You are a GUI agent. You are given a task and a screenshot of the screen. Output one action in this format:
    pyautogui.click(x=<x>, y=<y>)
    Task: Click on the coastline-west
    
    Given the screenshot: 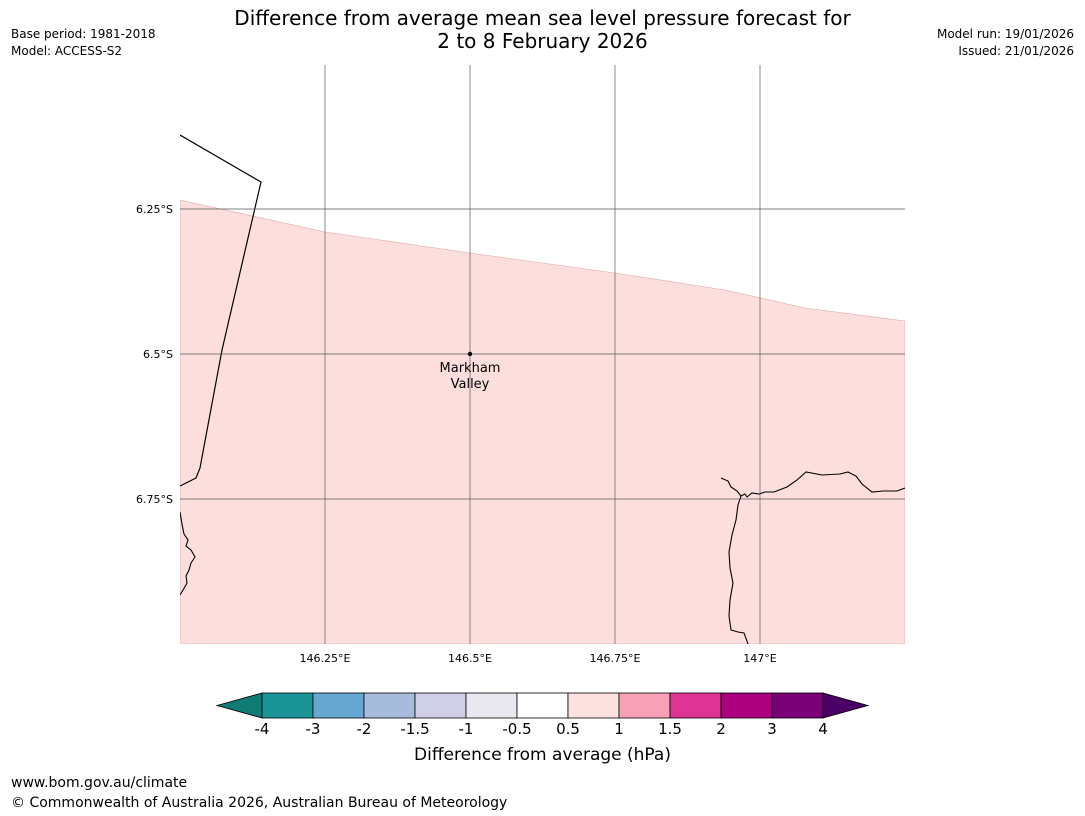 What is the action you would take?
    pyautogui.click(x=188, y=553)
    